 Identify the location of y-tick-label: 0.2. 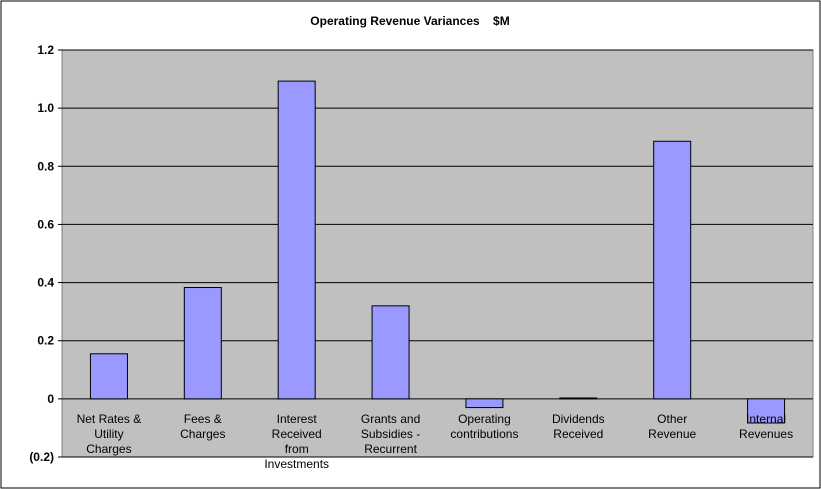
(45, 341).